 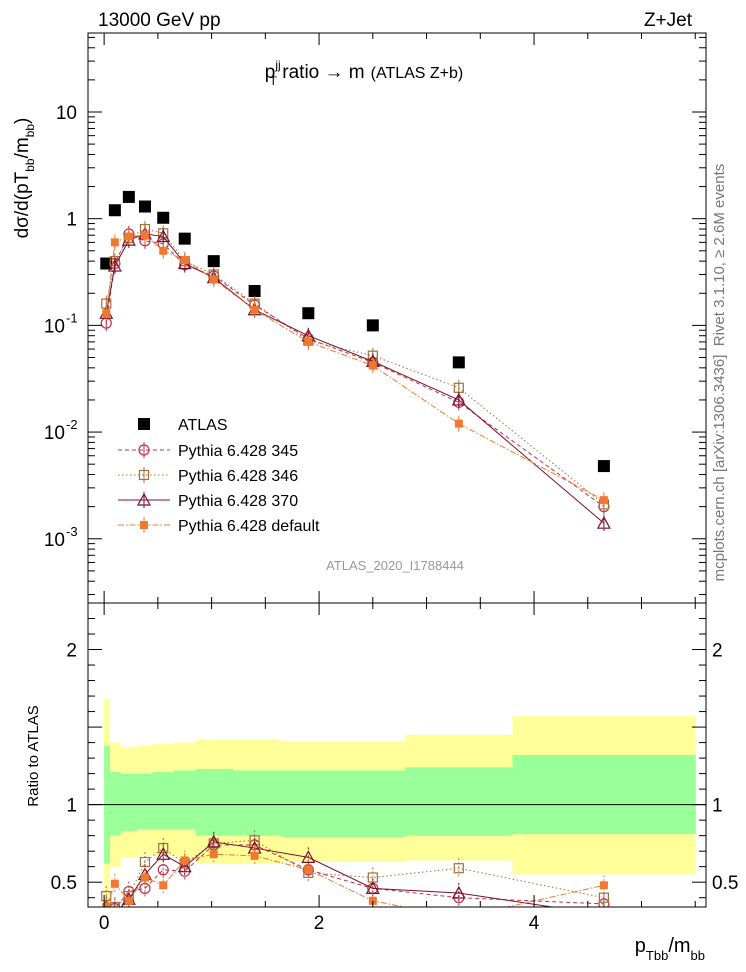 I want to click on ylabel-sub2: bb, so click(x=30, y=131).